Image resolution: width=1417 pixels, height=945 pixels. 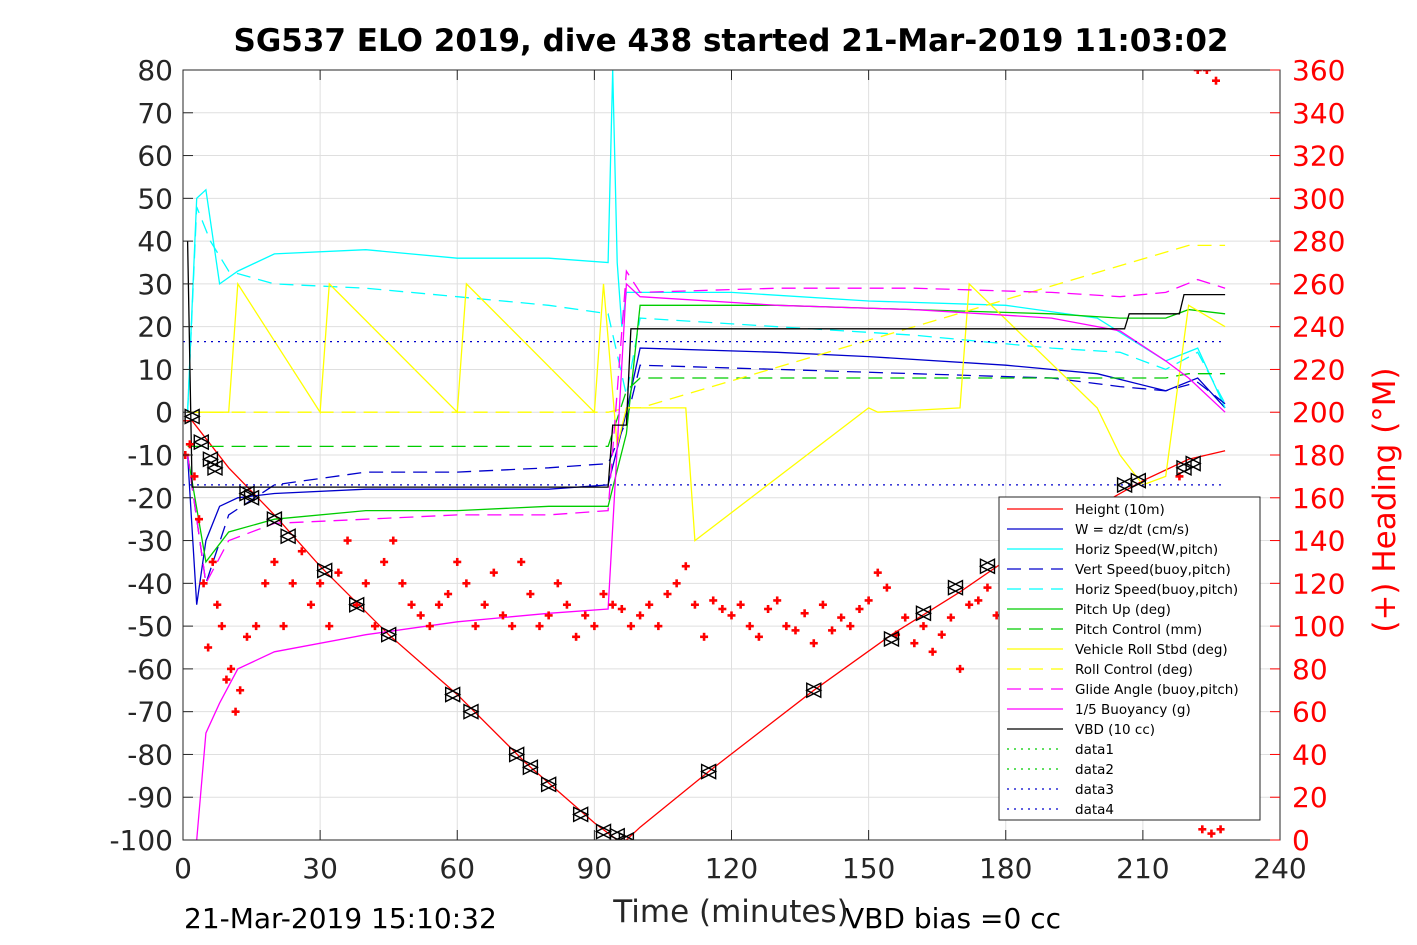 What do you see at coordinates (1156, 590) in the screenshot?
I see `legend-label-4: Horiz Speed(buoy,pitch)` at bounding box center [1156, 590].